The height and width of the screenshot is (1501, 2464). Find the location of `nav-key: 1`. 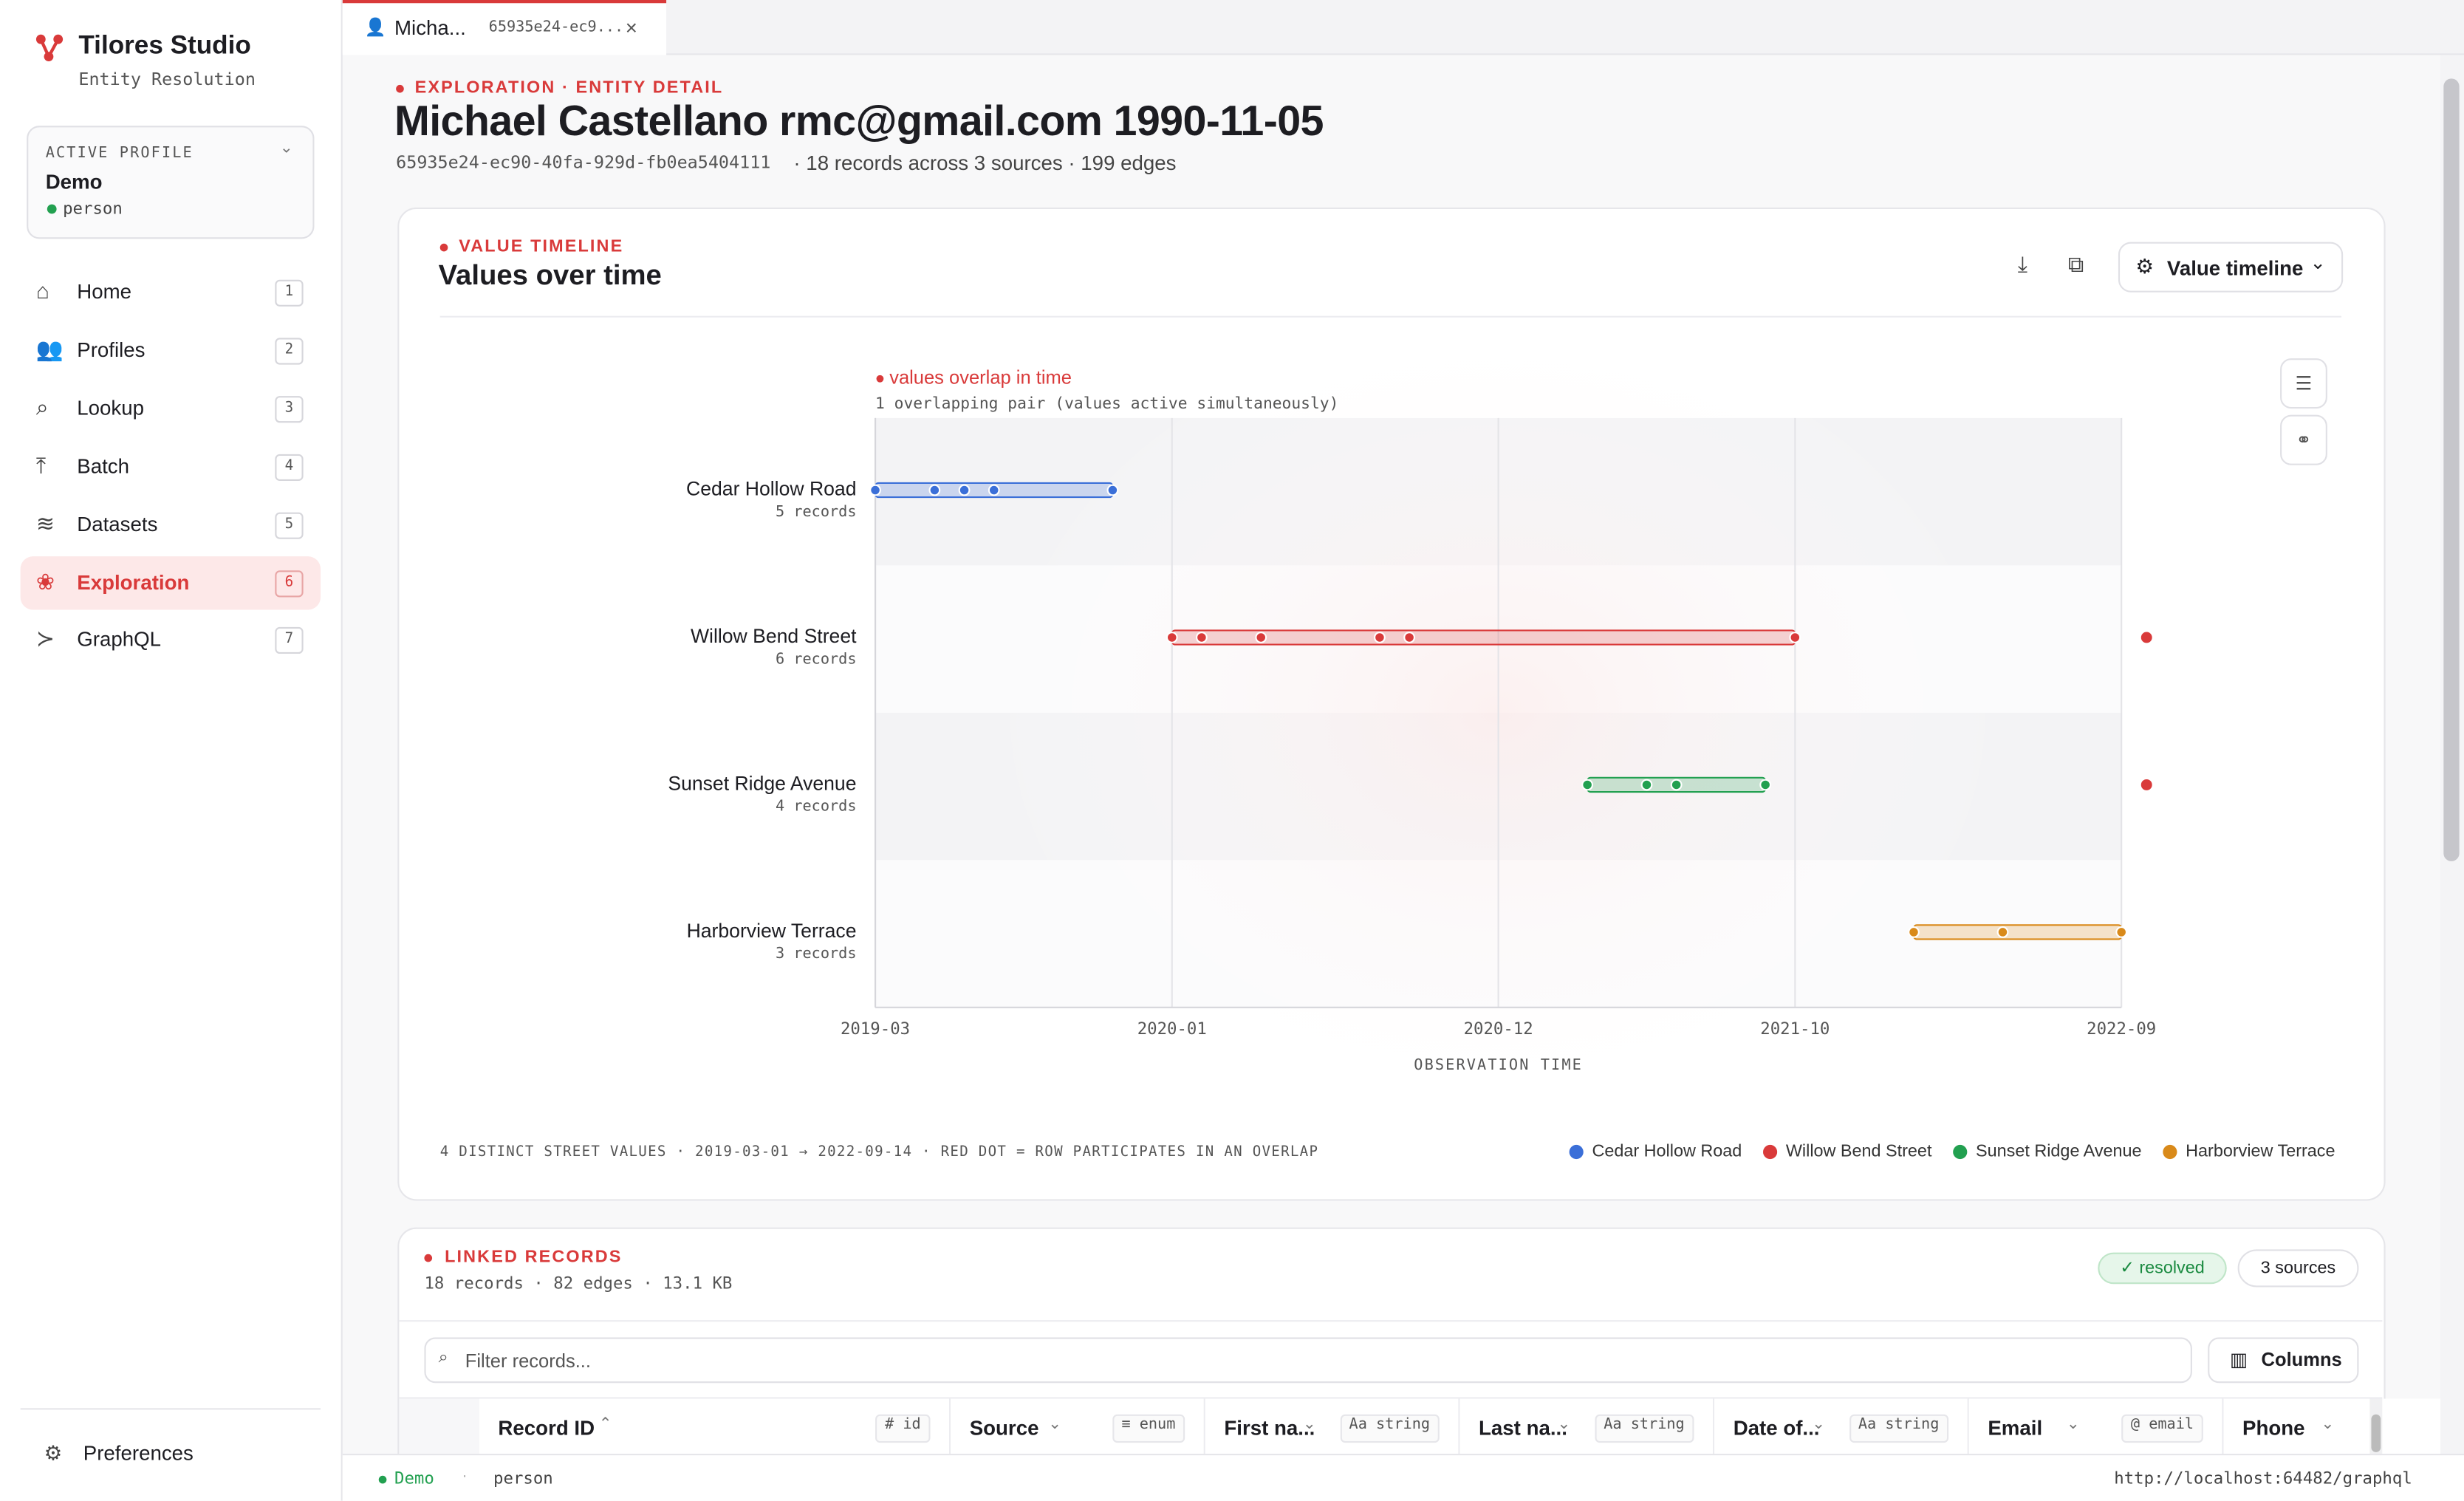

nav-key: 1 is located at coordinates (289, 293).